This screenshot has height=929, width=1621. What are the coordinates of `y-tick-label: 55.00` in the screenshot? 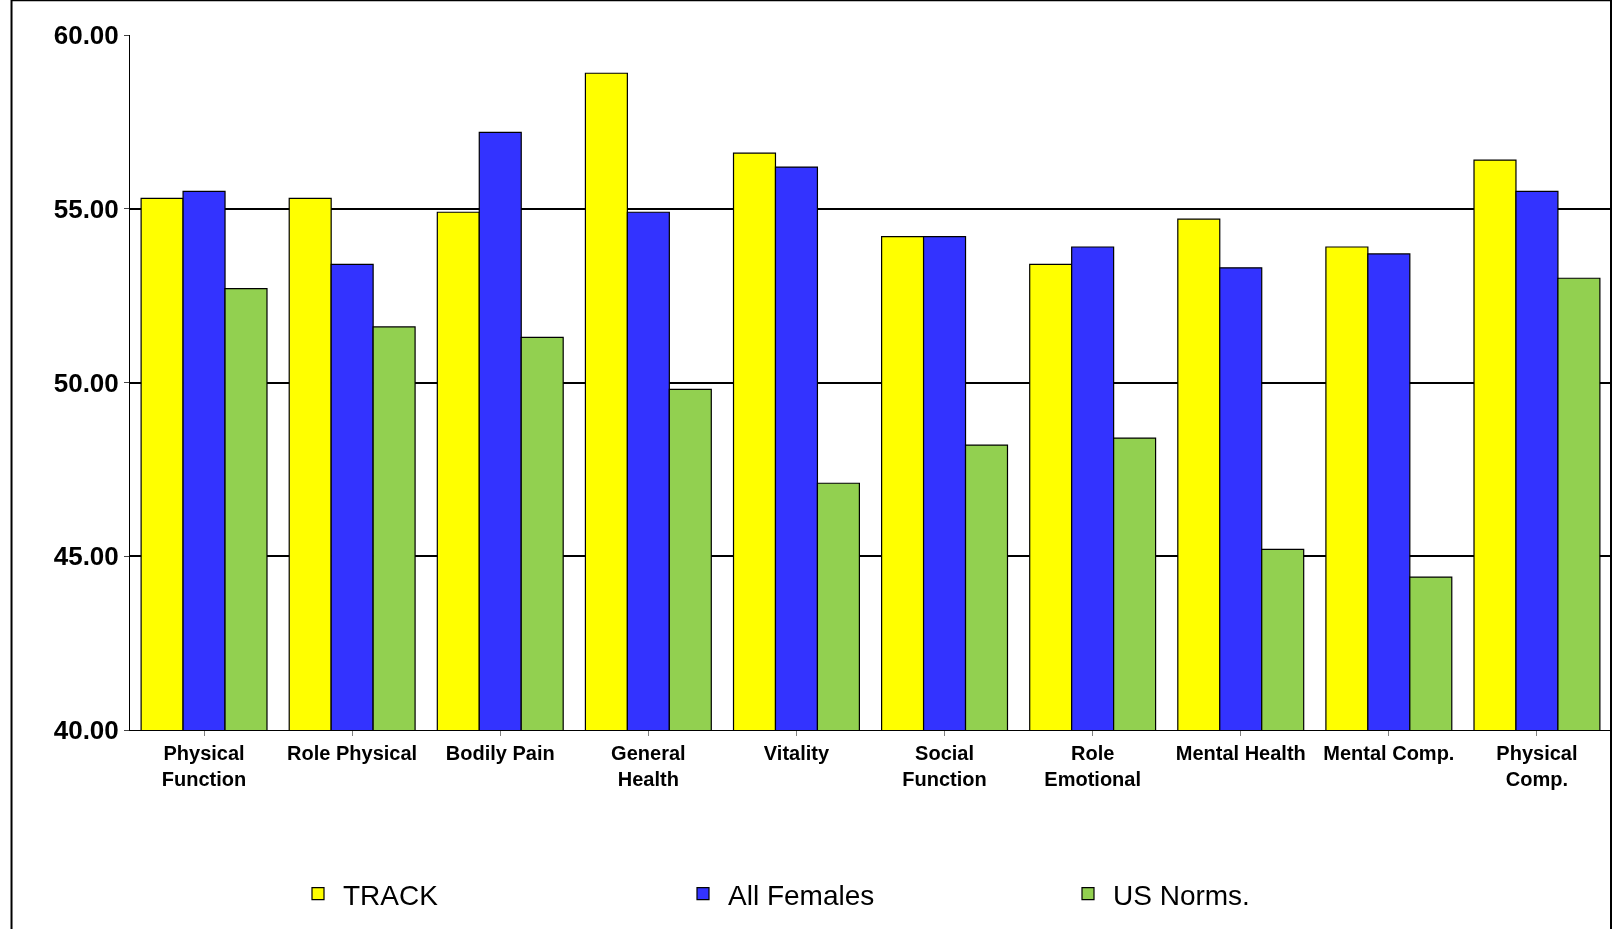 It's located at (86, 208).